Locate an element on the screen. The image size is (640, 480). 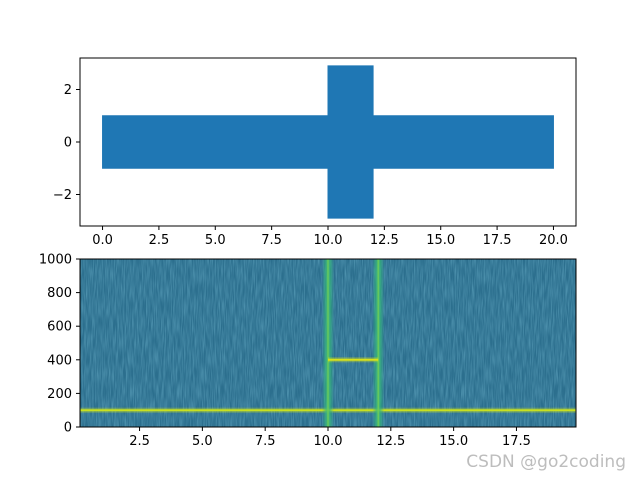
top-ytick-label: 0 is located at coordinates (68, 143).